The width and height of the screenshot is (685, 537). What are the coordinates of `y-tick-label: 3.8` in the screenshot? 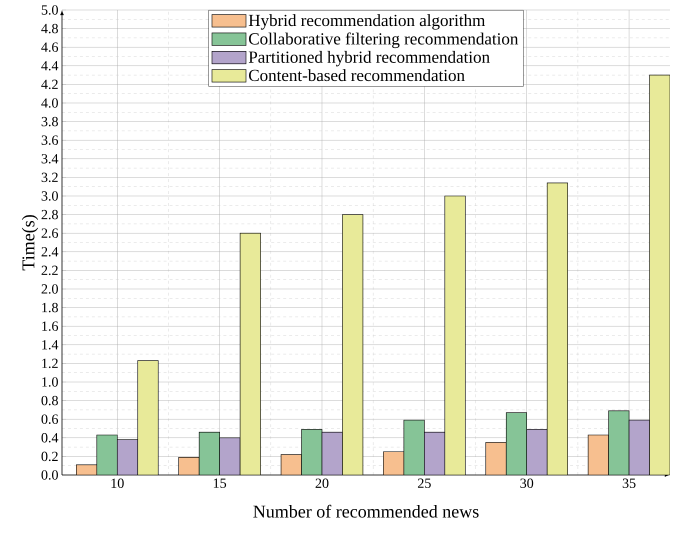 It's located at (50, 121).